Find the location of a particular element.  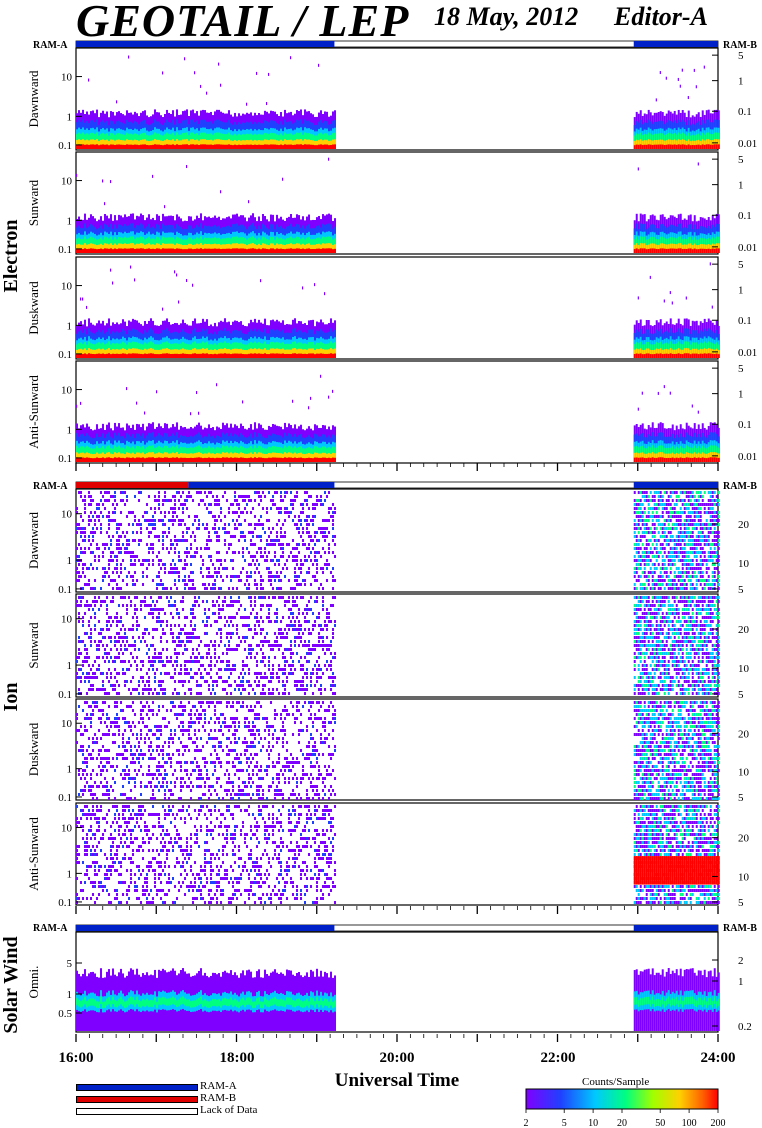

panel-label: Omni. is located at coordinates (33, 982).